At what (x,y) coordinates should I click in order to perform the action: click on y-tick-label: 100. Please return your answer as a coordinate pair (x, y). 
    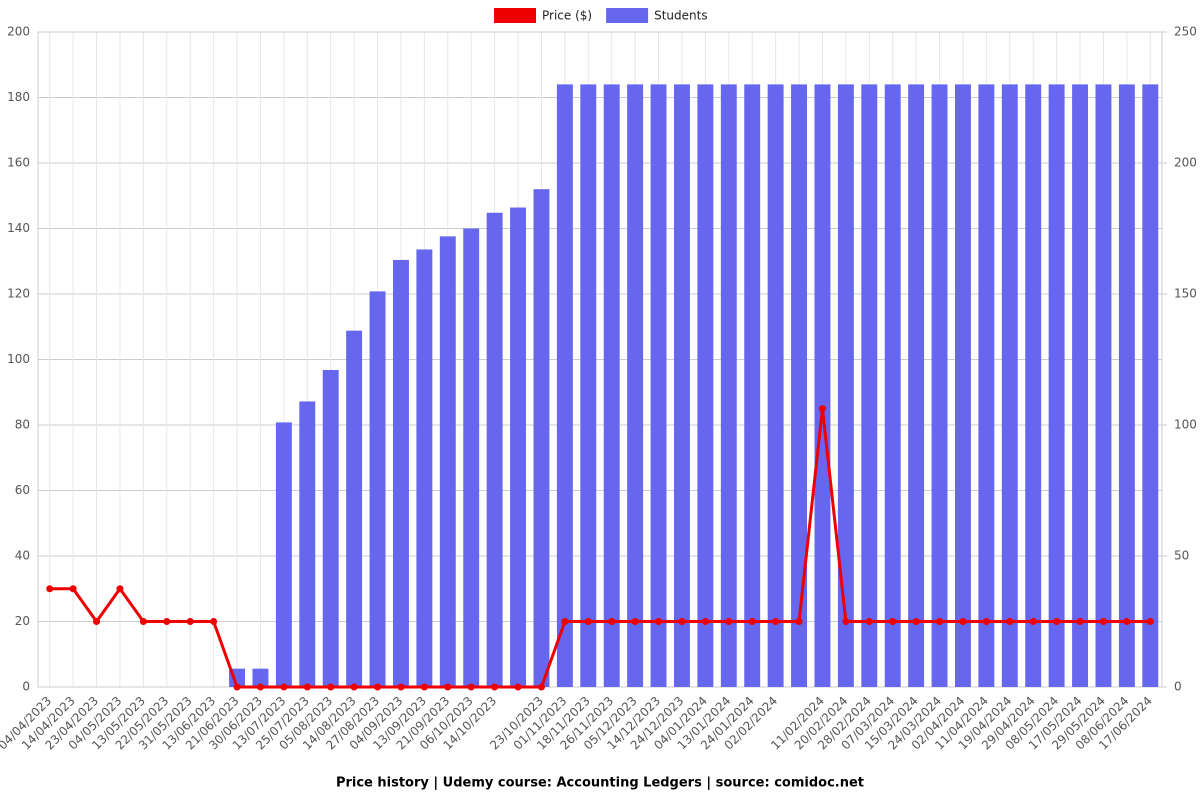
    Looking at the image, I should click on (18, 359).